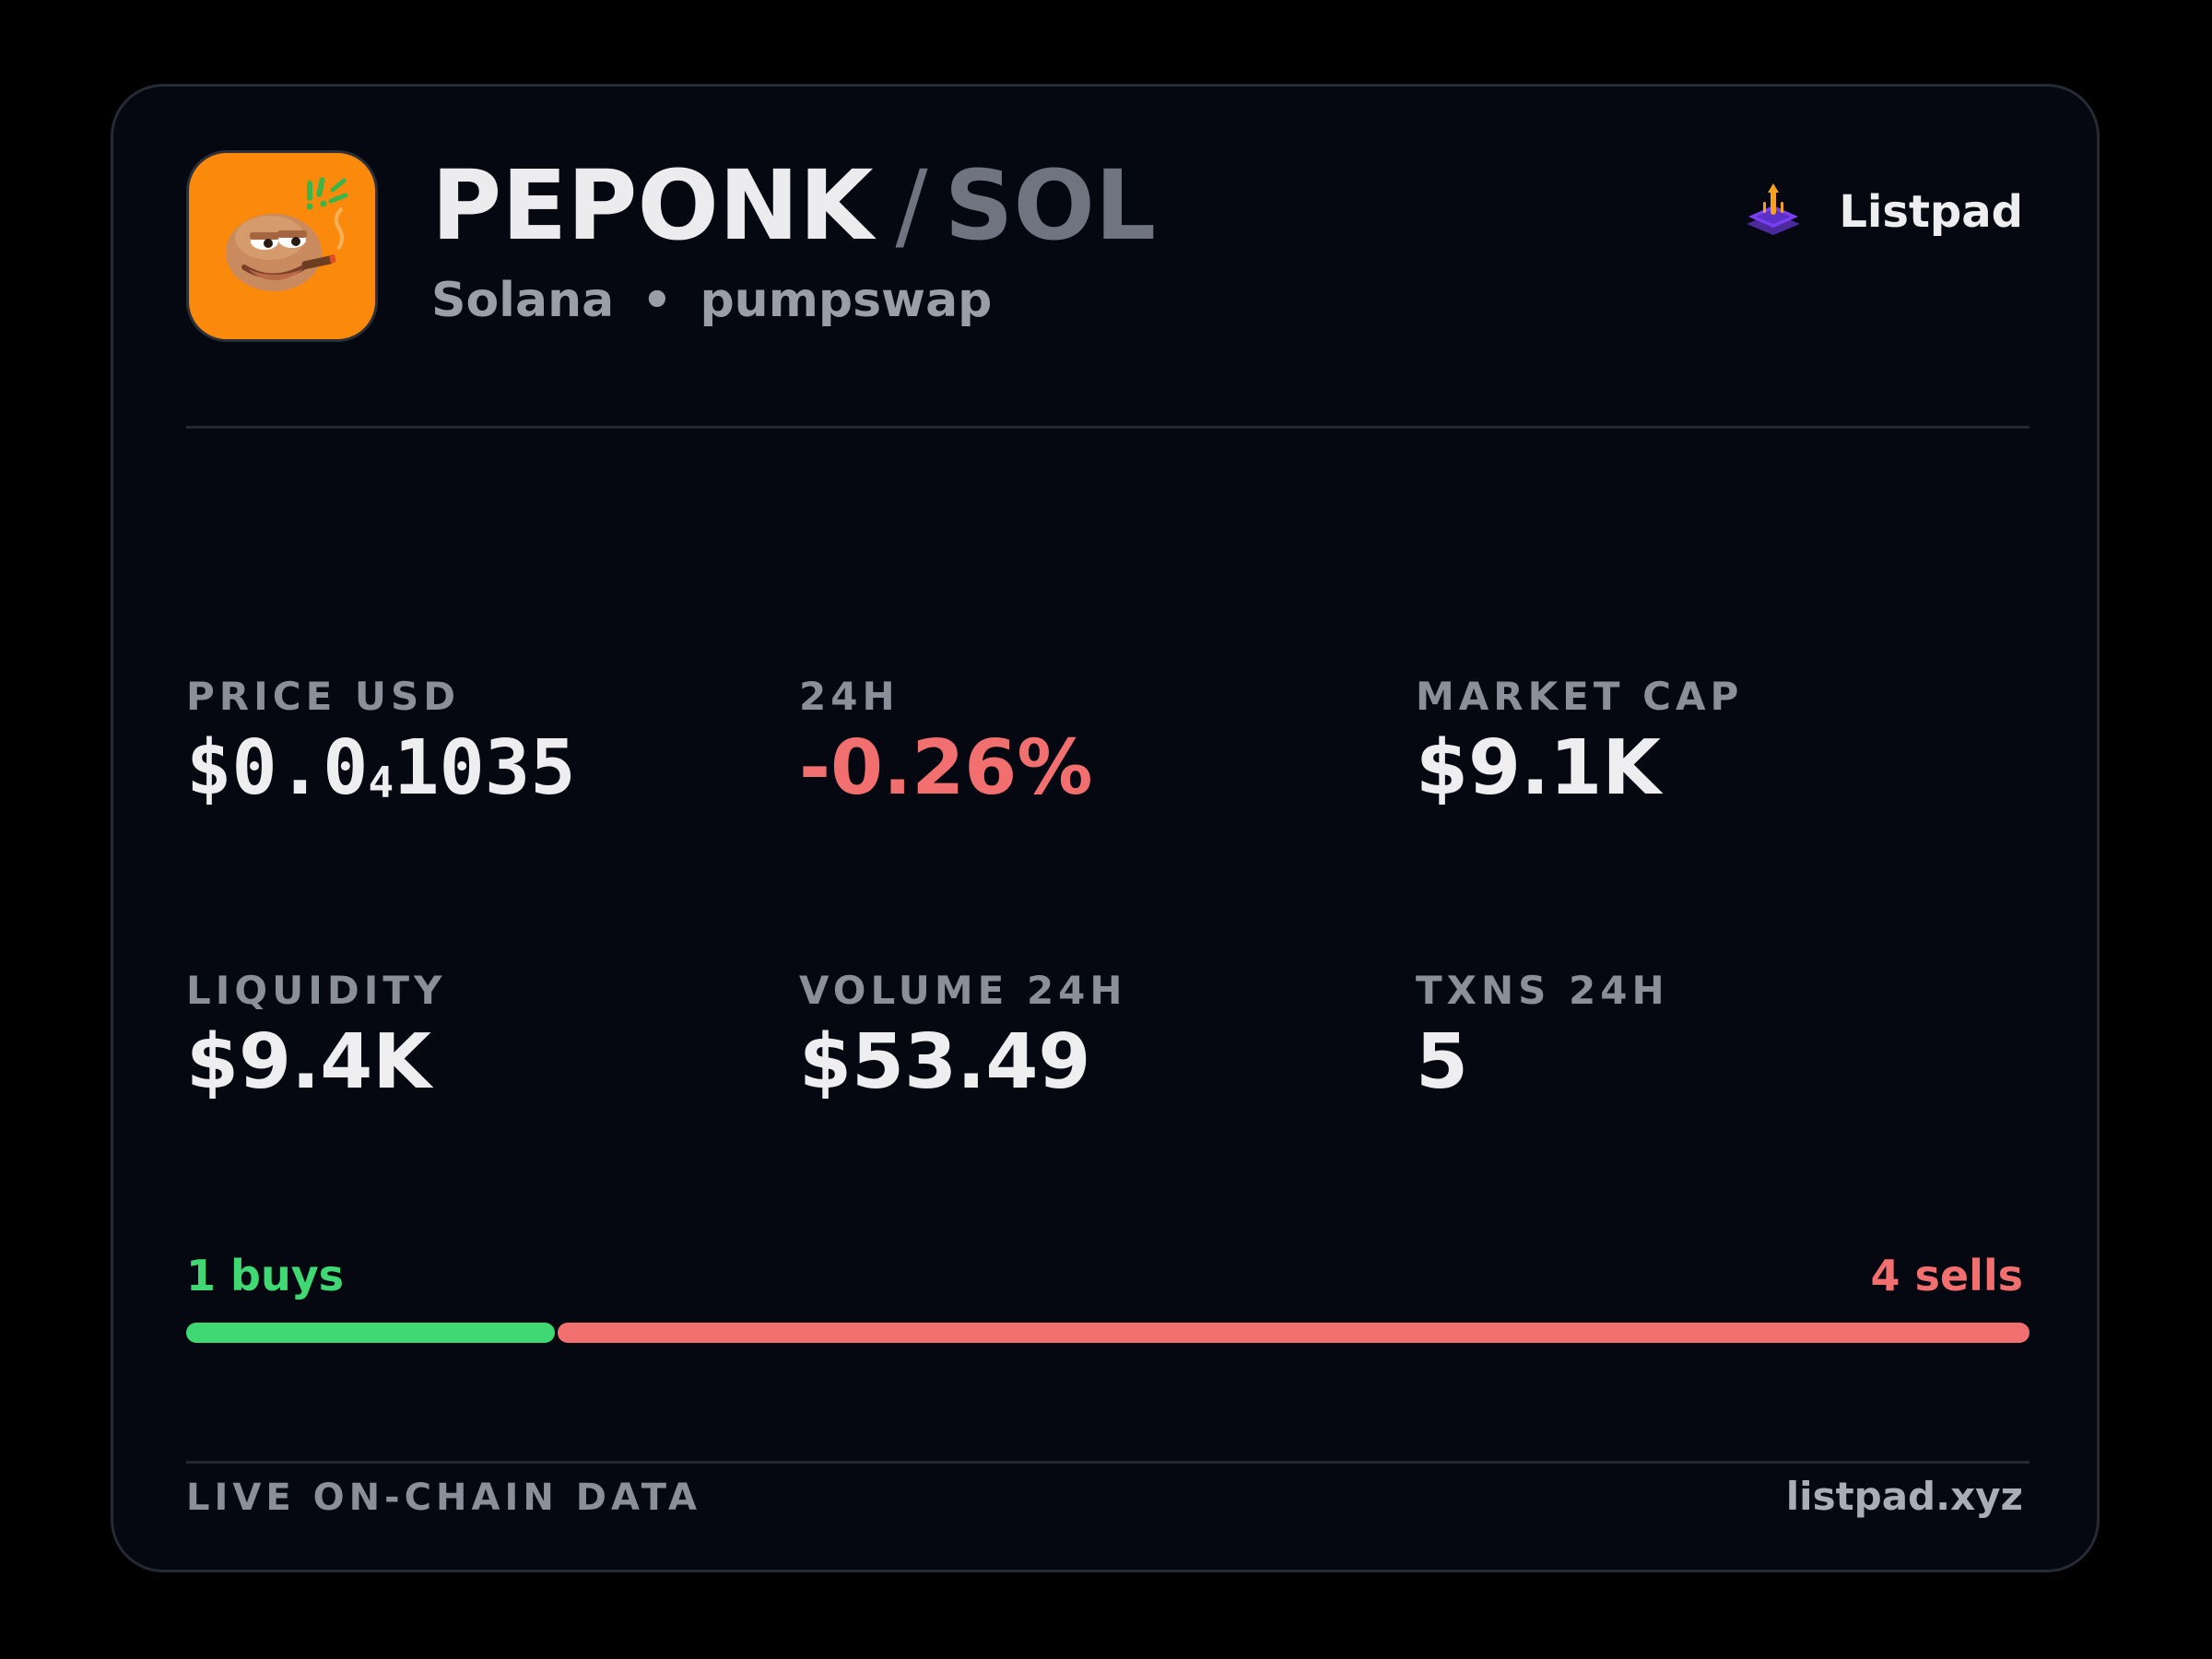  I want to click on token-avatar, so click(282, 246).